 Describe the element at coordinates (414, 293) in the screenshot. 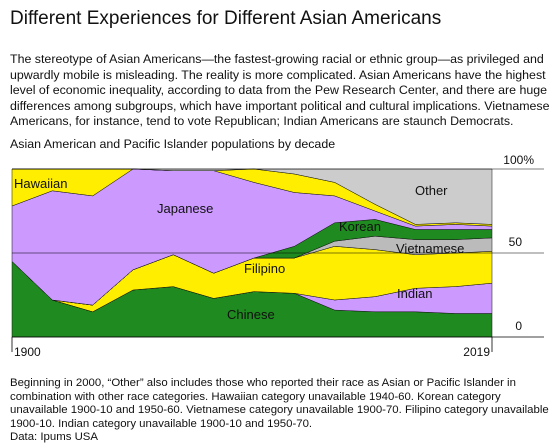

I see `series-label-indian: Indian` at that location.